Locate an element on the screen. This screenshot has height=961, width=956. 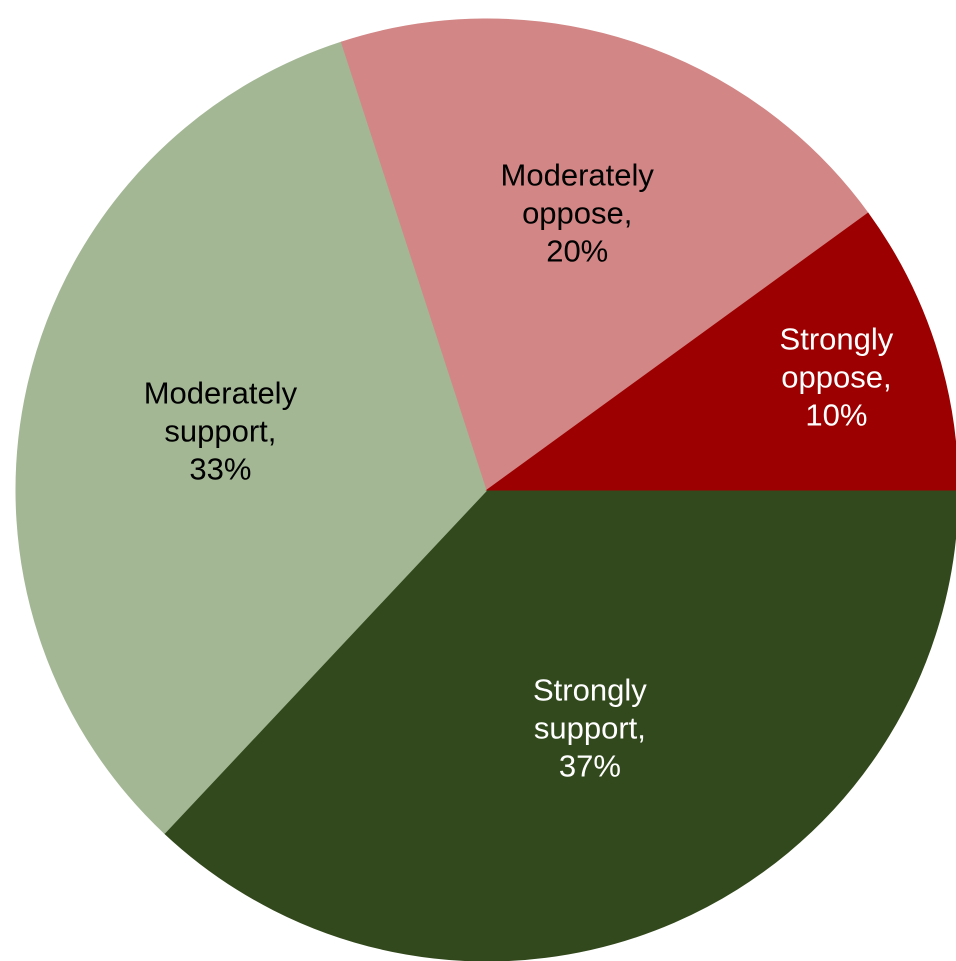
pie-label-strongly-support: Strongly support, 37% is located at coordinates (590, 728).